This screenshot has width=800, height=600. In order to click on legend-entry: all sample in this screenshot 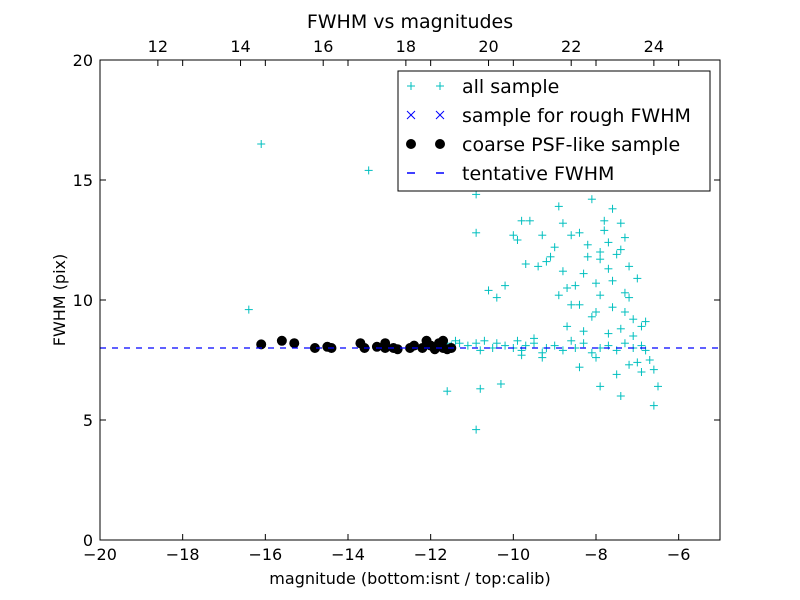, I will do `click(483, 87)`.